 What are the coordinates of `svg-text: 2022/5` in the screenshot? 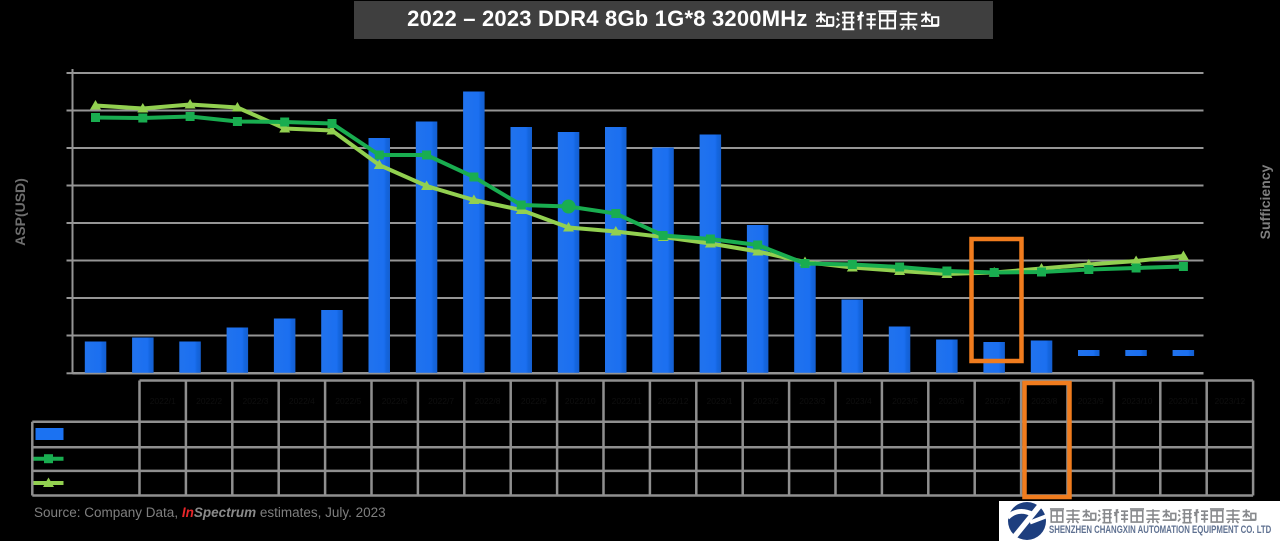 It's located at (348, 401).